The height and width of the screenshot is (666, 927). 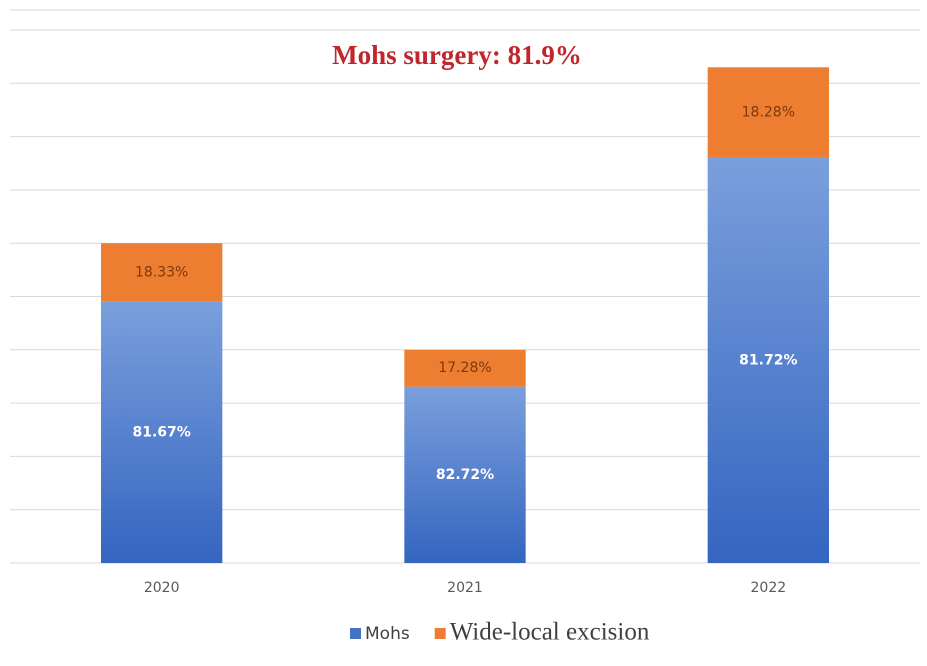 I want to click on data-label: 18.28%, so click(x=768, y=113).